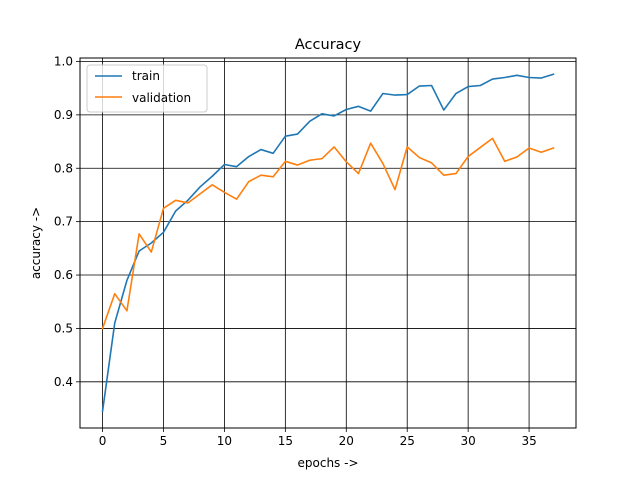 The height and width of the screenshot is (484, 640). I want to click on x-tick-label: 15, so click(285, 441).